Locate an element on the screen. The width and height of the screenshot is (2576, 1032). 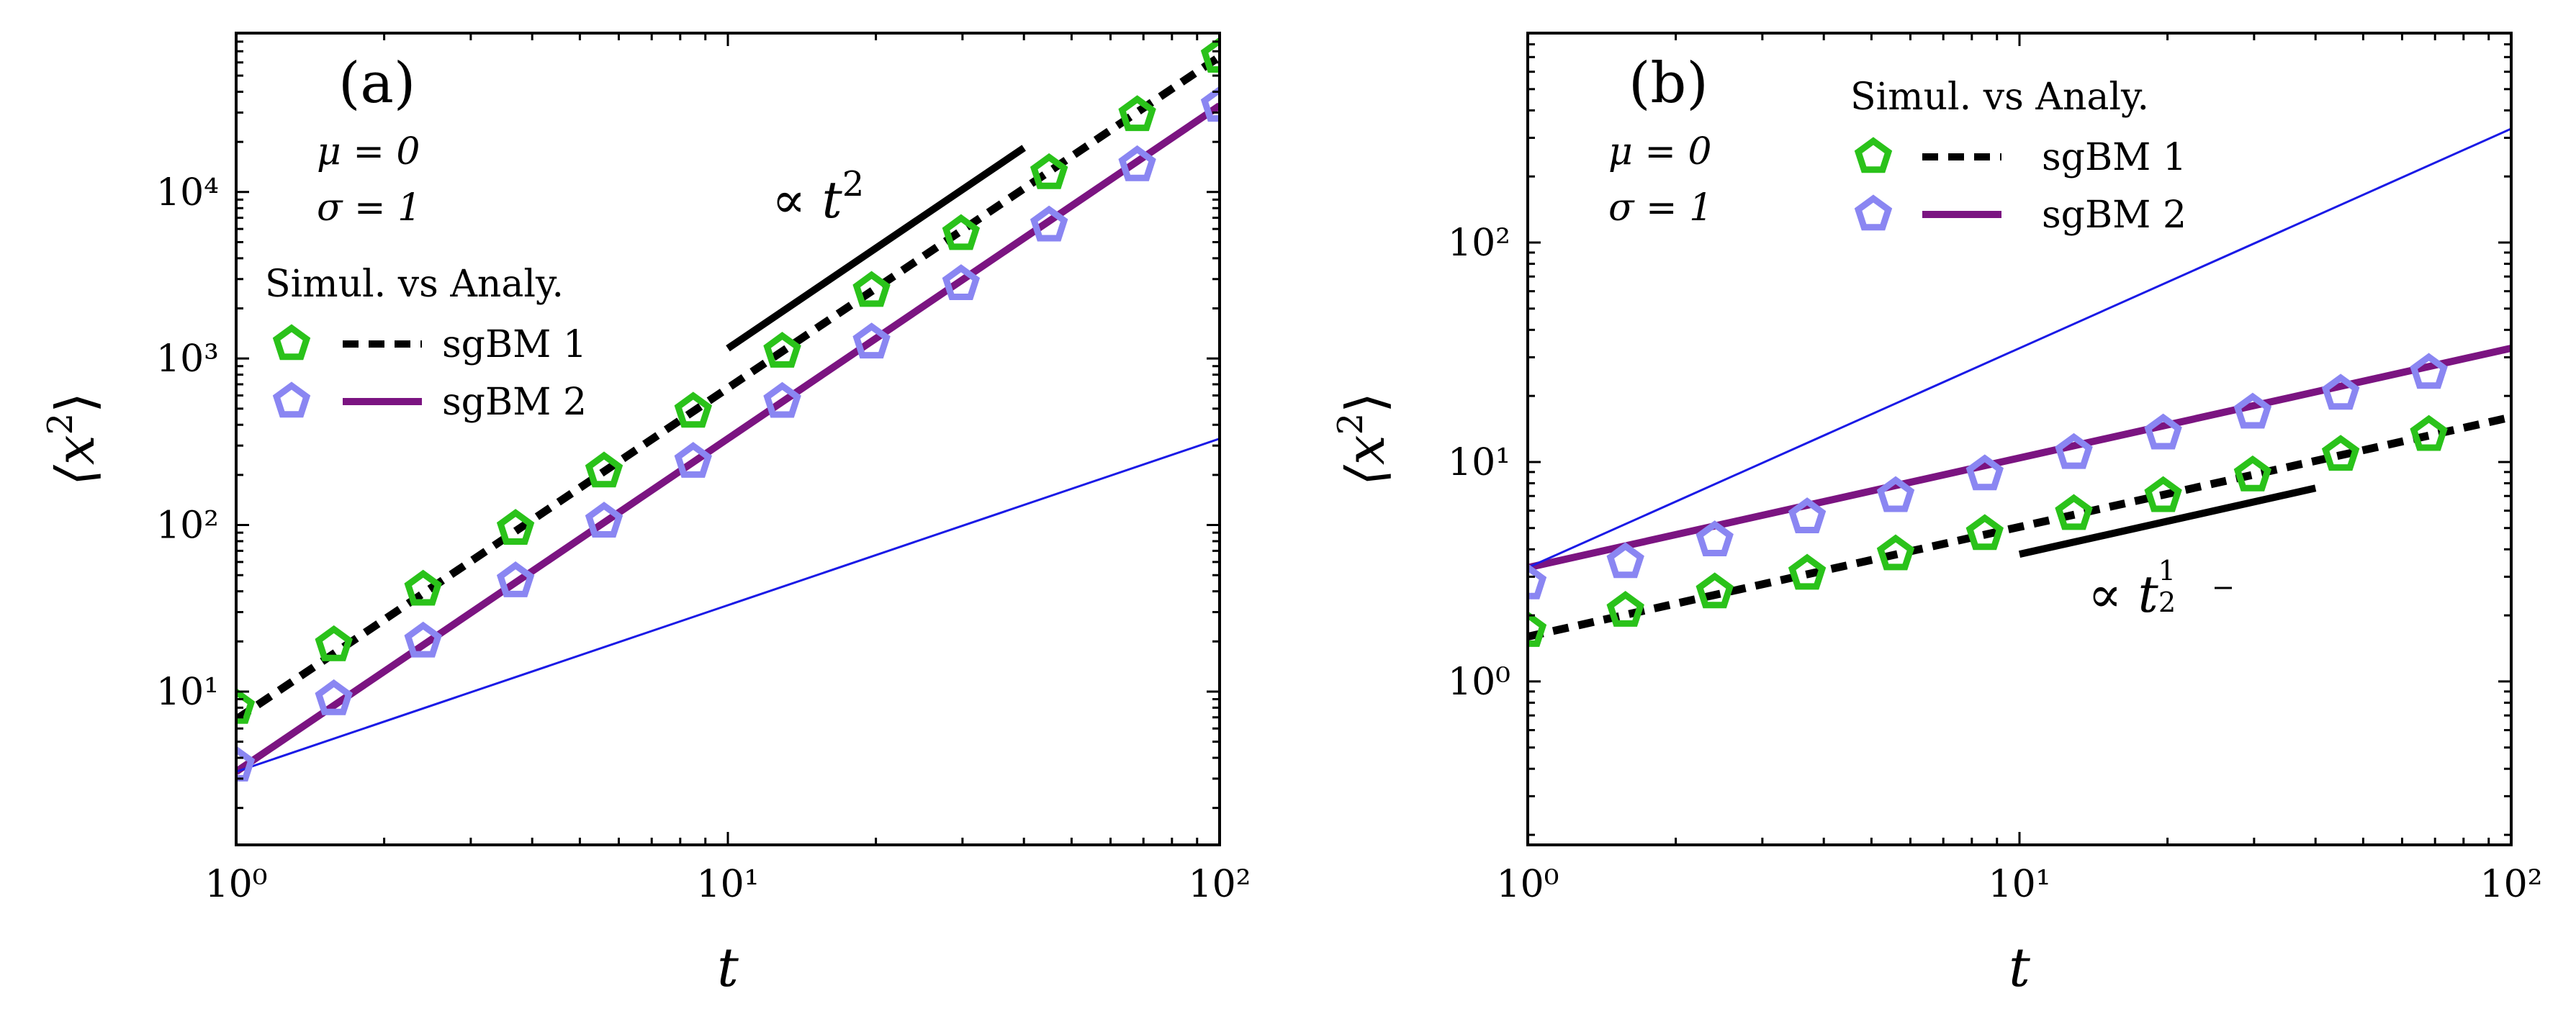
y-tick-label: 10⁰ is located at coordinates (1479, 682).